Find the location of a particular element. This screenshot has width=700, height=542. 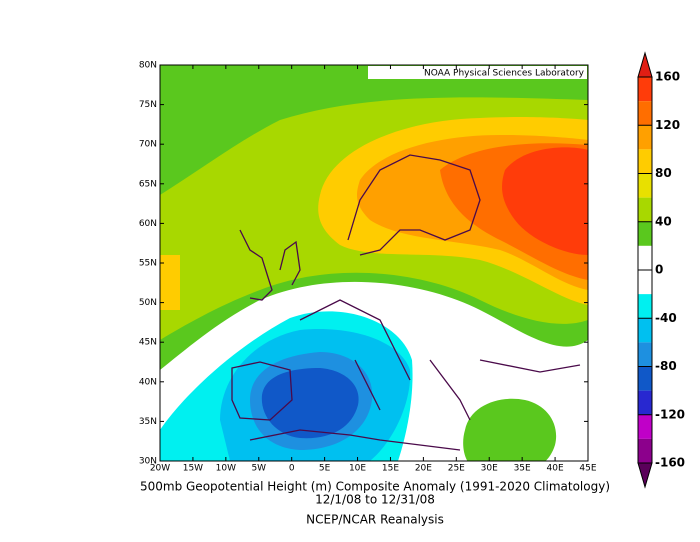

contour-yellow-west is located at coordinates (170, 282).